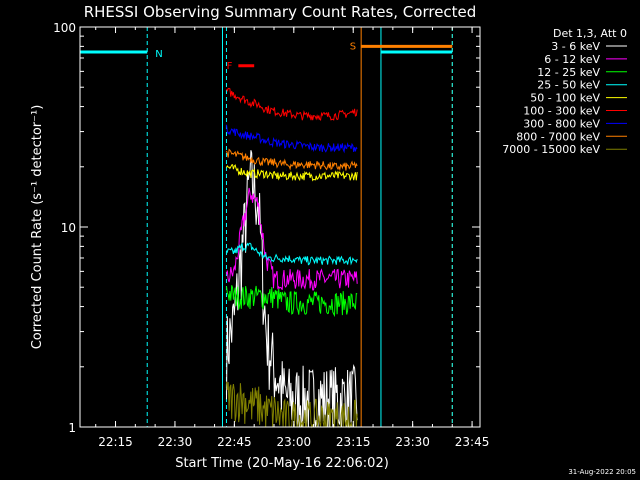 The image size is (640, 480). Describe the element at coordinates (572, 59) in the screenshot. I see `legend-label-1: 6 - 12 keV` at that location.